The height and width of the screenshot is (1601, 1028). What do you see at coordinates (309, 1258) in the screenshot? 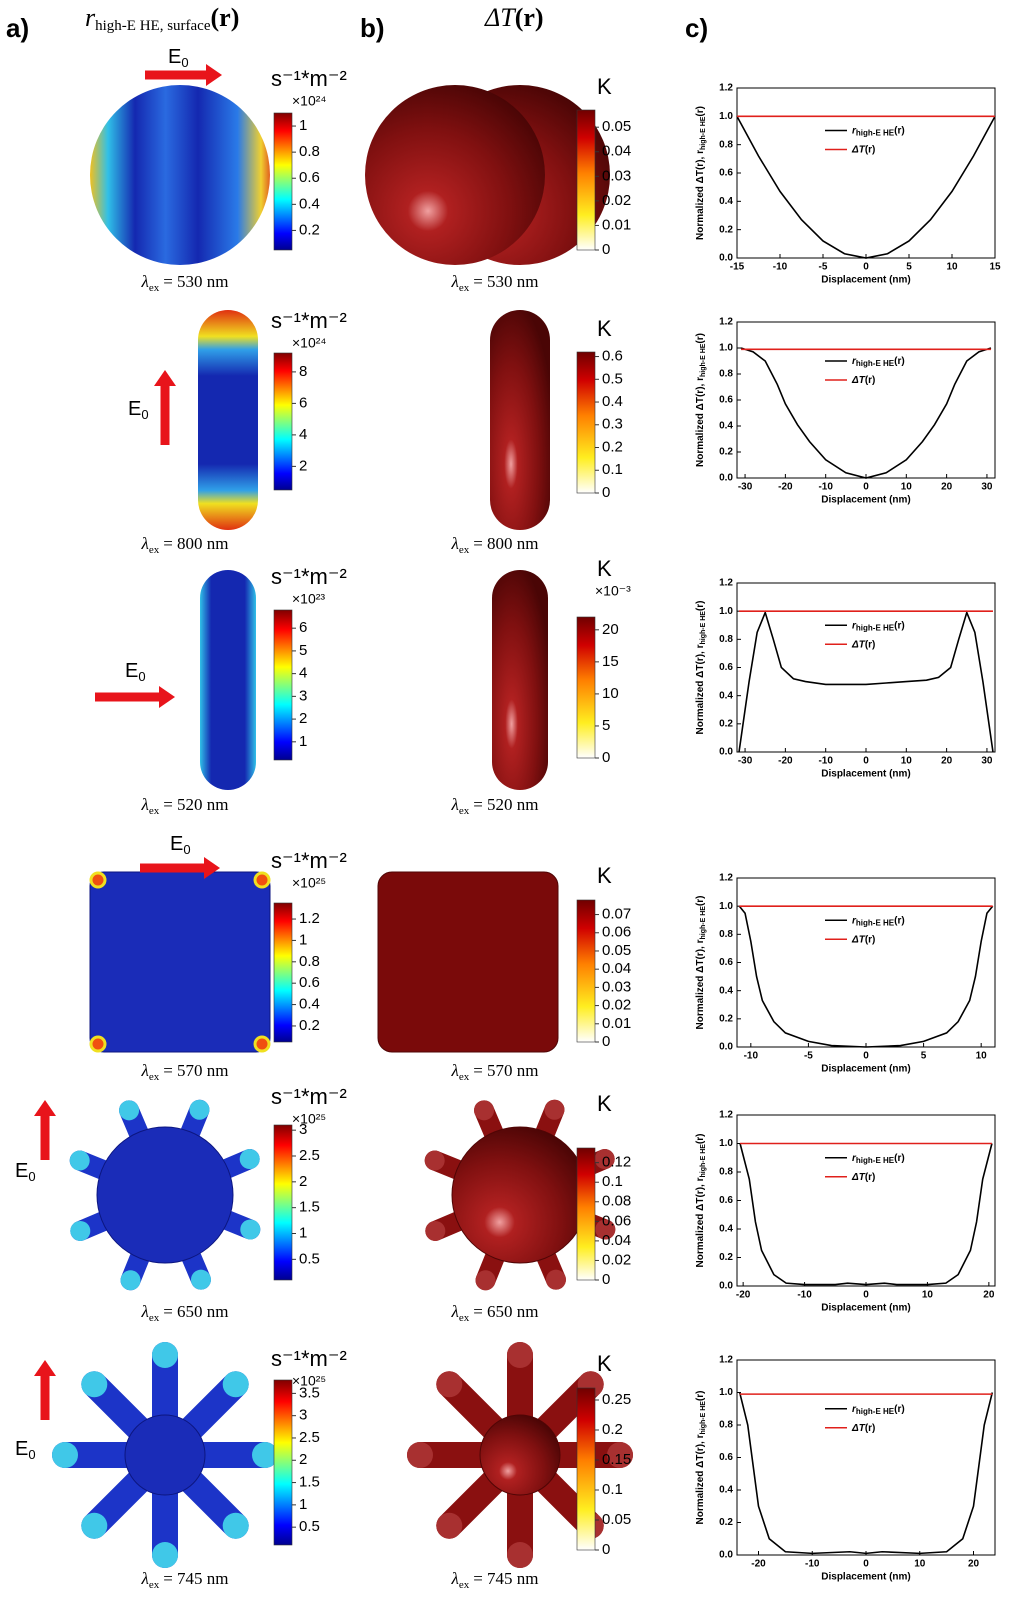
I see `colorbar-tick-label: 0.5` at bounding box center [309, 1258].